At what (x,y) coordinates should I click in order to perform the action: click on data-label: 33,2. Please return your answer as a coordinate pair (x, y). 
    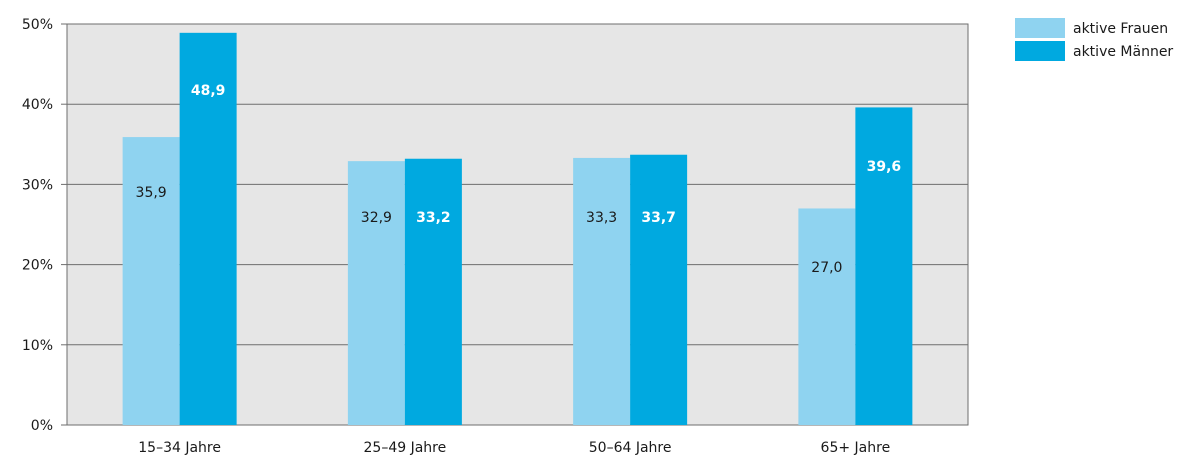
    Looking at the image, I should click on (433, 218).